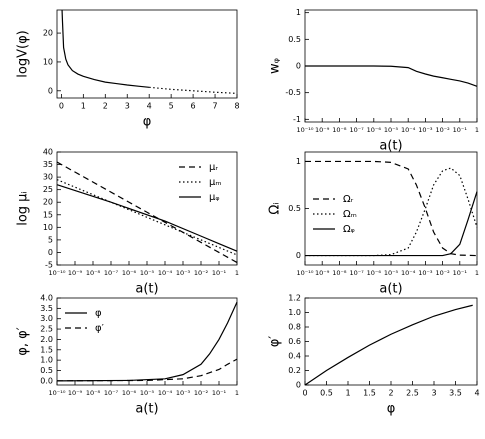  I want to click on x-tick-label: 0.5, so click(326, 393).